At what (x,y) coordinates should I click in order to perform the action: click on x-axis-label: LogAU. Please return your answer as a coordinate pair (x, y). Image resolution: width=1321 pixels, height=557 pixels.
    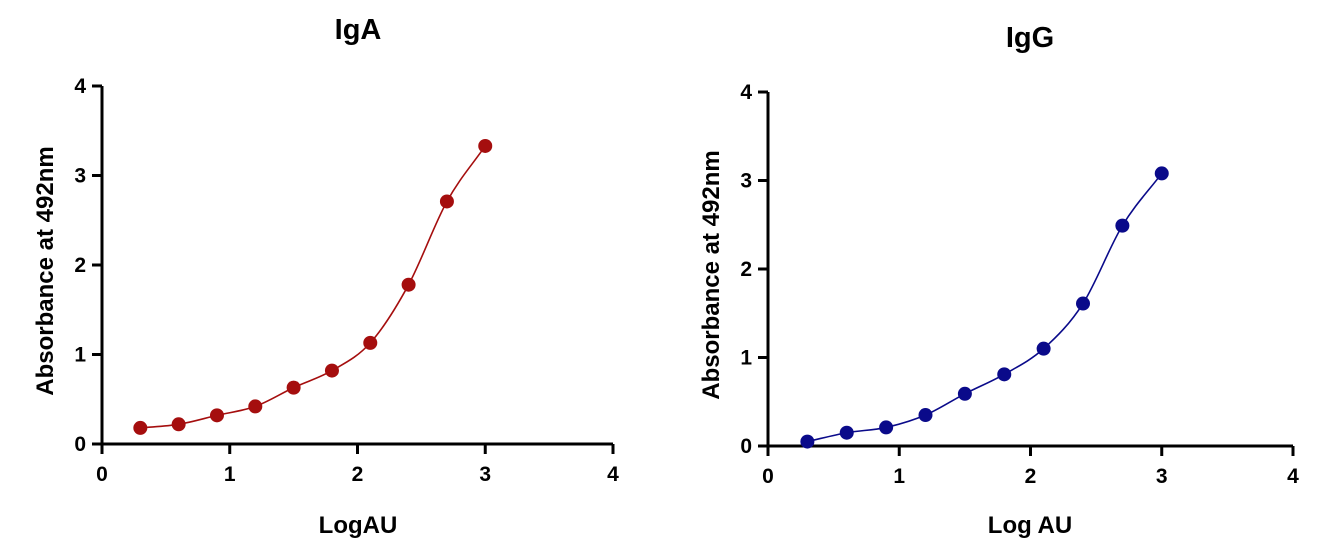
    Looking at the image, I should click on (358, 525).